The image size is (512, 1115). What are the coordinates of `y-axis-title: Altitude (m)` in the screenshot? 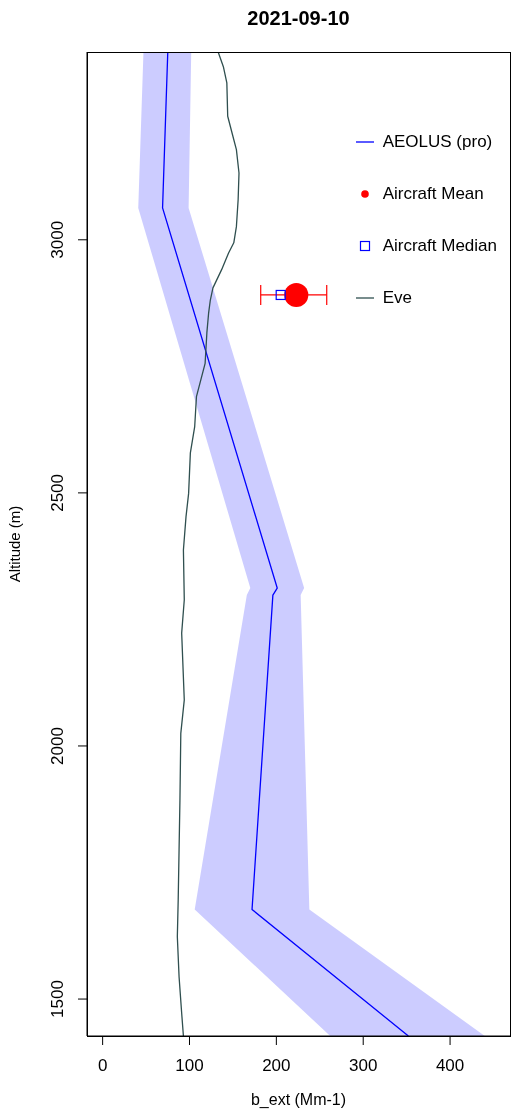 It's located at (14, 544).